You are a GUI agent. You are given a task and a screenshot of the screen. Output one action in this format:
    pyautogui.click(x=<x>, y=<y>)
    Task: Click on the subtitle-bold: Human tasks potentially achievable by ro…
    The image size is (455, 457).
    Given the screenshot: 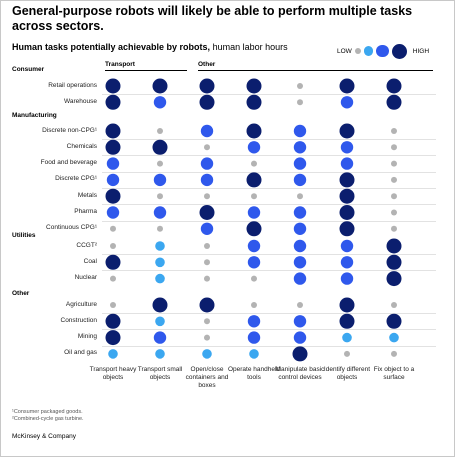 What is the action you would take?
    pyautogui.click(x=111, y=47)
    